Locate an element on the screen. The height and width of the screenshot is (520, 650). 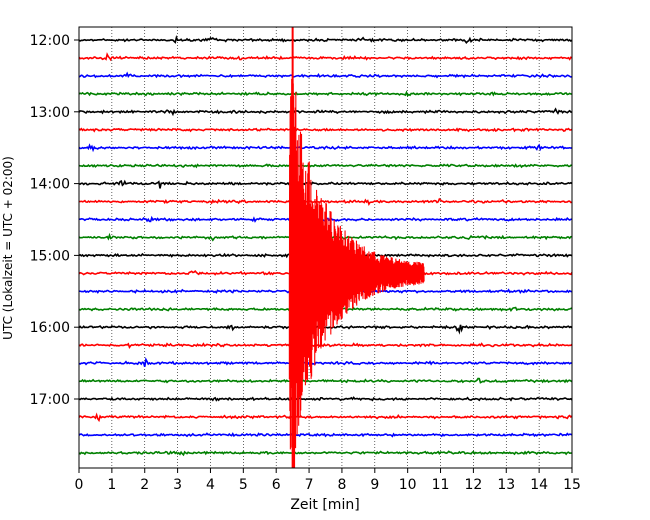
y-axis-label: UTC (Lokalzeit = UTC + 02:00) is located at coordinates (8, 248).